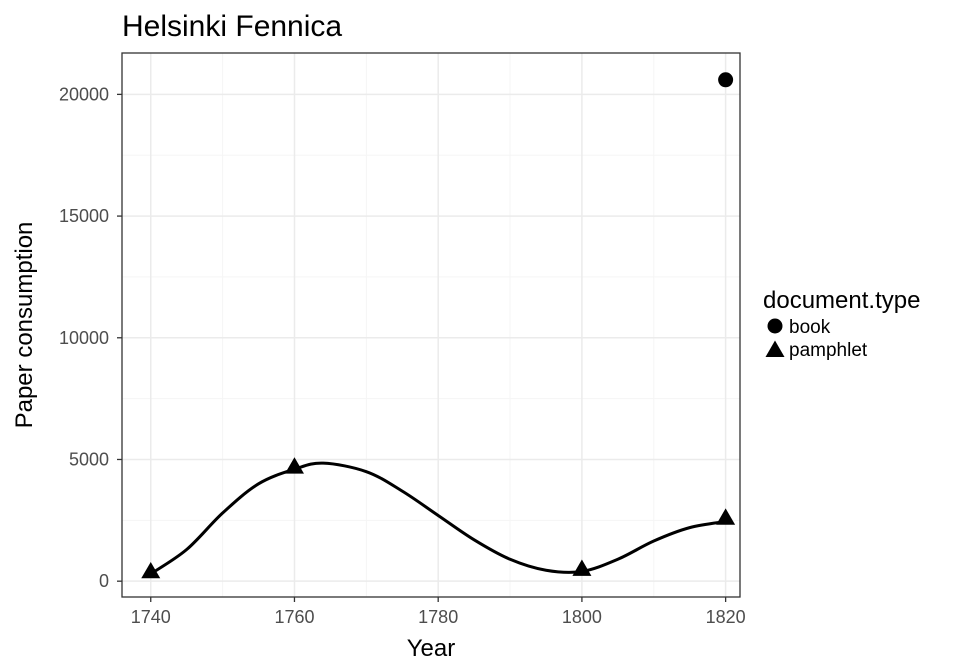  I want to click on legend-pamphlet-triangle-icon, so click(775, 348).